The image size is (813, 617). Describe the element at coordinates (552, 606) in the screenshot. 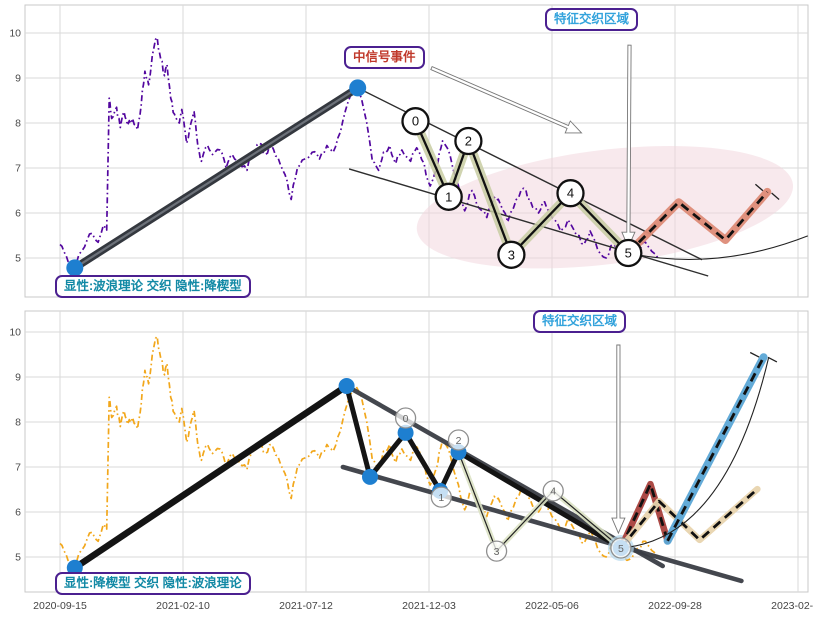

I see `x-tick-2022-05-06: 2022-05-06` at that location.